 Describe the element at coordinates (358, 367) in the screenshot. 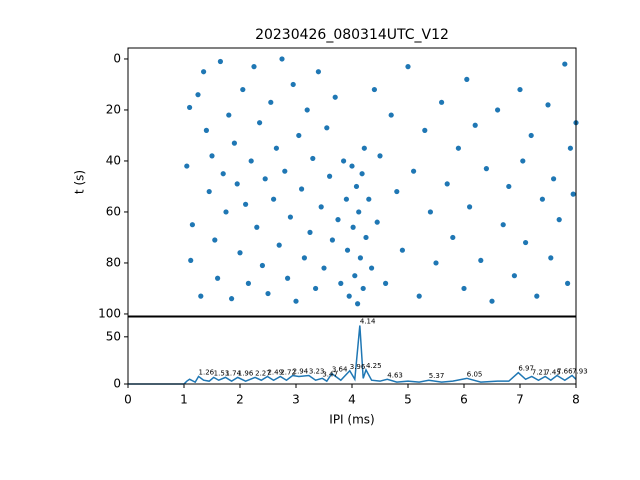

I see `peak-label: 3.96` at that location.